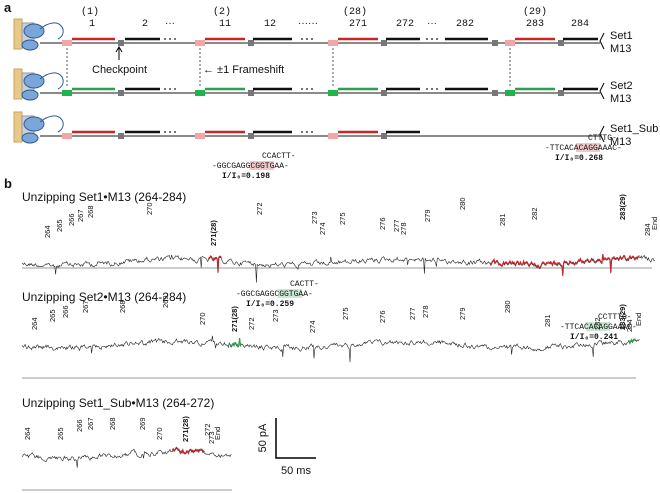 The width and height of the screenshot is (660, 493). I want to click on segment-number: 271, so click(358, 24).